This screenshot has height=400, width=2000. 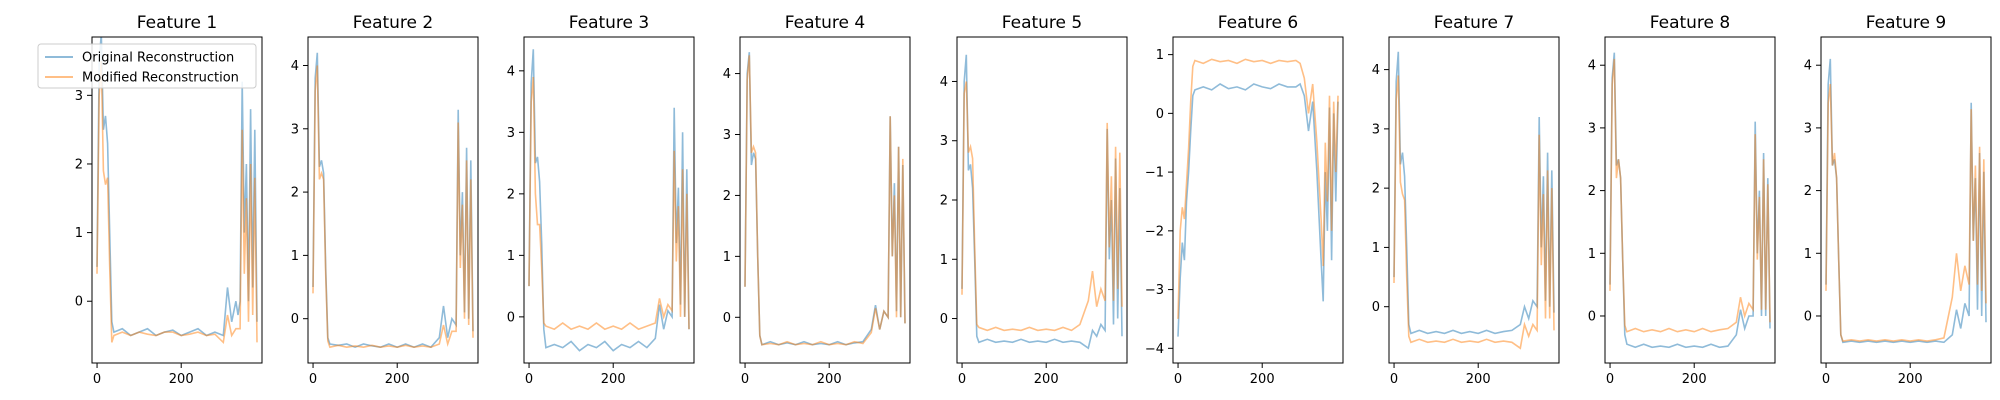 I want to click on subplot-title: Feature 2, so click(x=393, y=23).